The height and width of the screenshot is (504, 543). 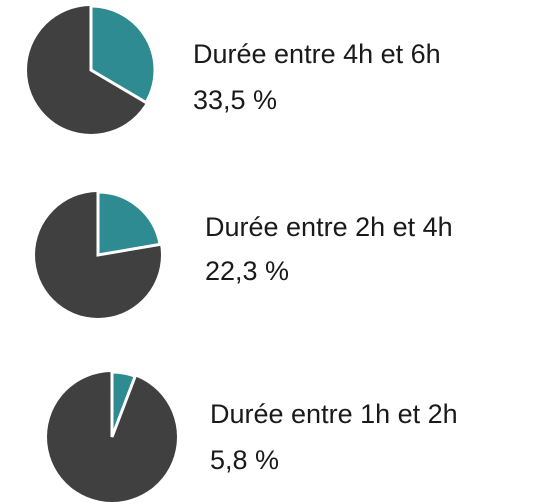 What do you see at coordinates (244, 460) in the screenshot?
I see `value-label: 5,8 %` at bounding box center [244, 460].